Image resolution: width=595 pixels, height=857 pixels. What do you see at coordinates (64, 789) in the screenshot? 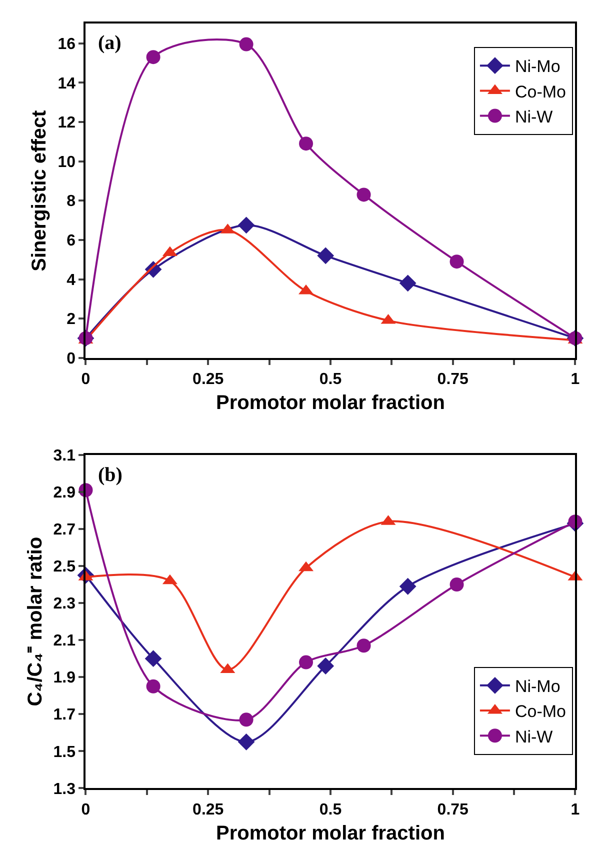
I see `y-tick-label: 1.3` at bounding box center [64, 789].